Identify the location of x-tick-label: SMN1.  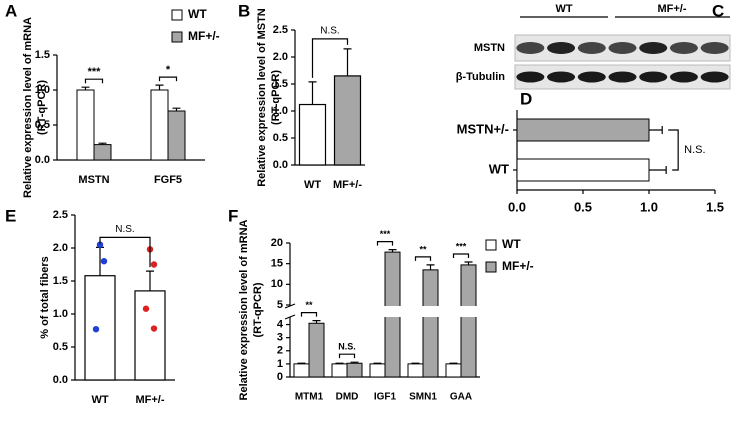
(423, 397).